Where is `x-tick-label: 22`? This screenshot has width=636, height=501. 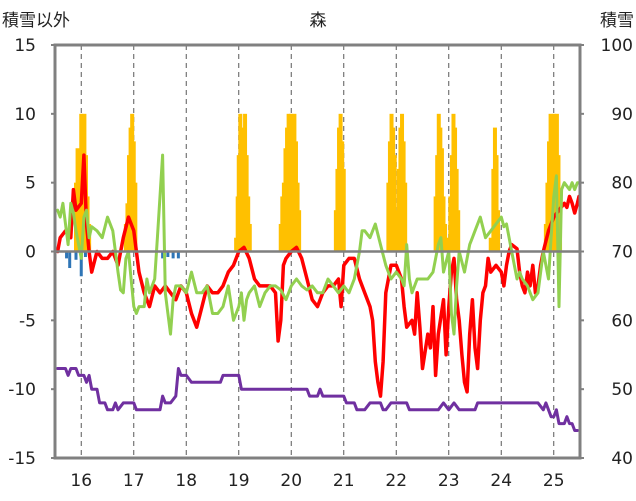 x-tick-label: 22 is located at coordinates (396, 481).